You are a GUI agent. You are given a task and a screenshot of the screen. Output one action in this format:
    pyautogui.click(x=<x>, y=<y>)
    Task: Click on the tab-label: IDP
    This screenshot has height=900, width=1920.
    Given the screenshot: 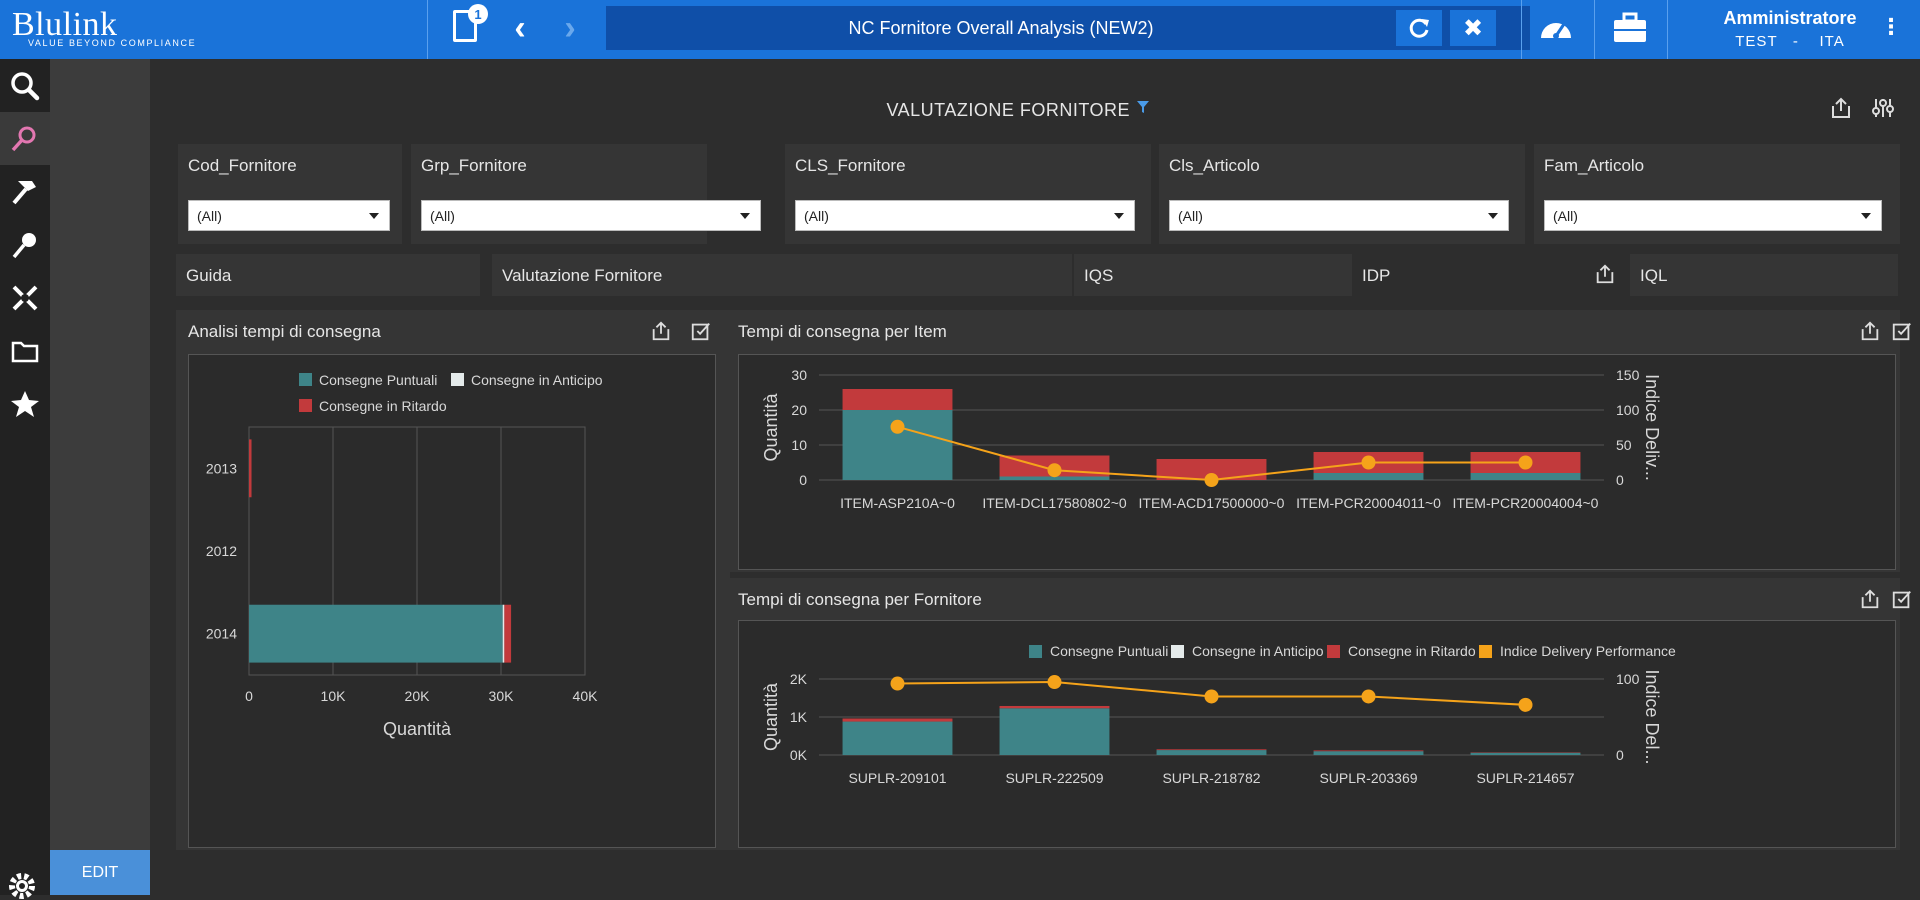 What is the action you would take?
    pyautogui.click(x=1376, y=275)
    